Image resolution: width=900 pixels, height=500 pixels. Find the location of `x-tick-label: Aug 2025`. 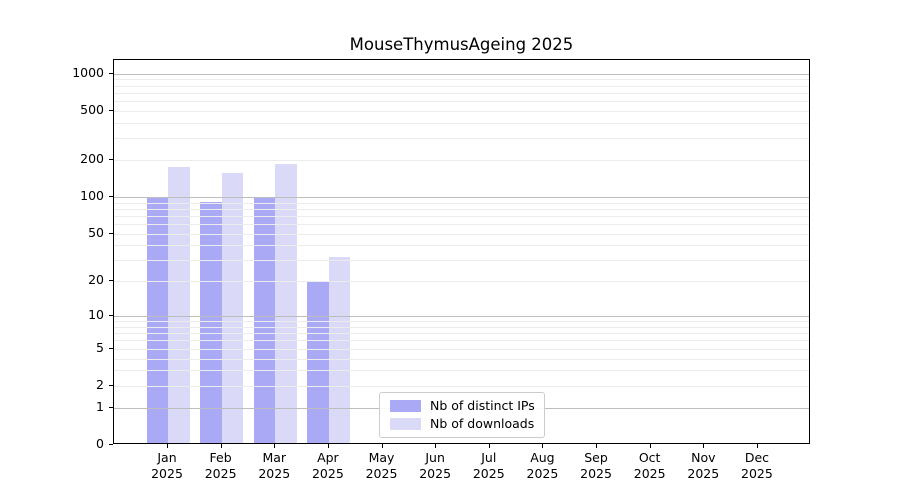

x-tick-label: Aug 2025 is located at coordinates (542, 465).